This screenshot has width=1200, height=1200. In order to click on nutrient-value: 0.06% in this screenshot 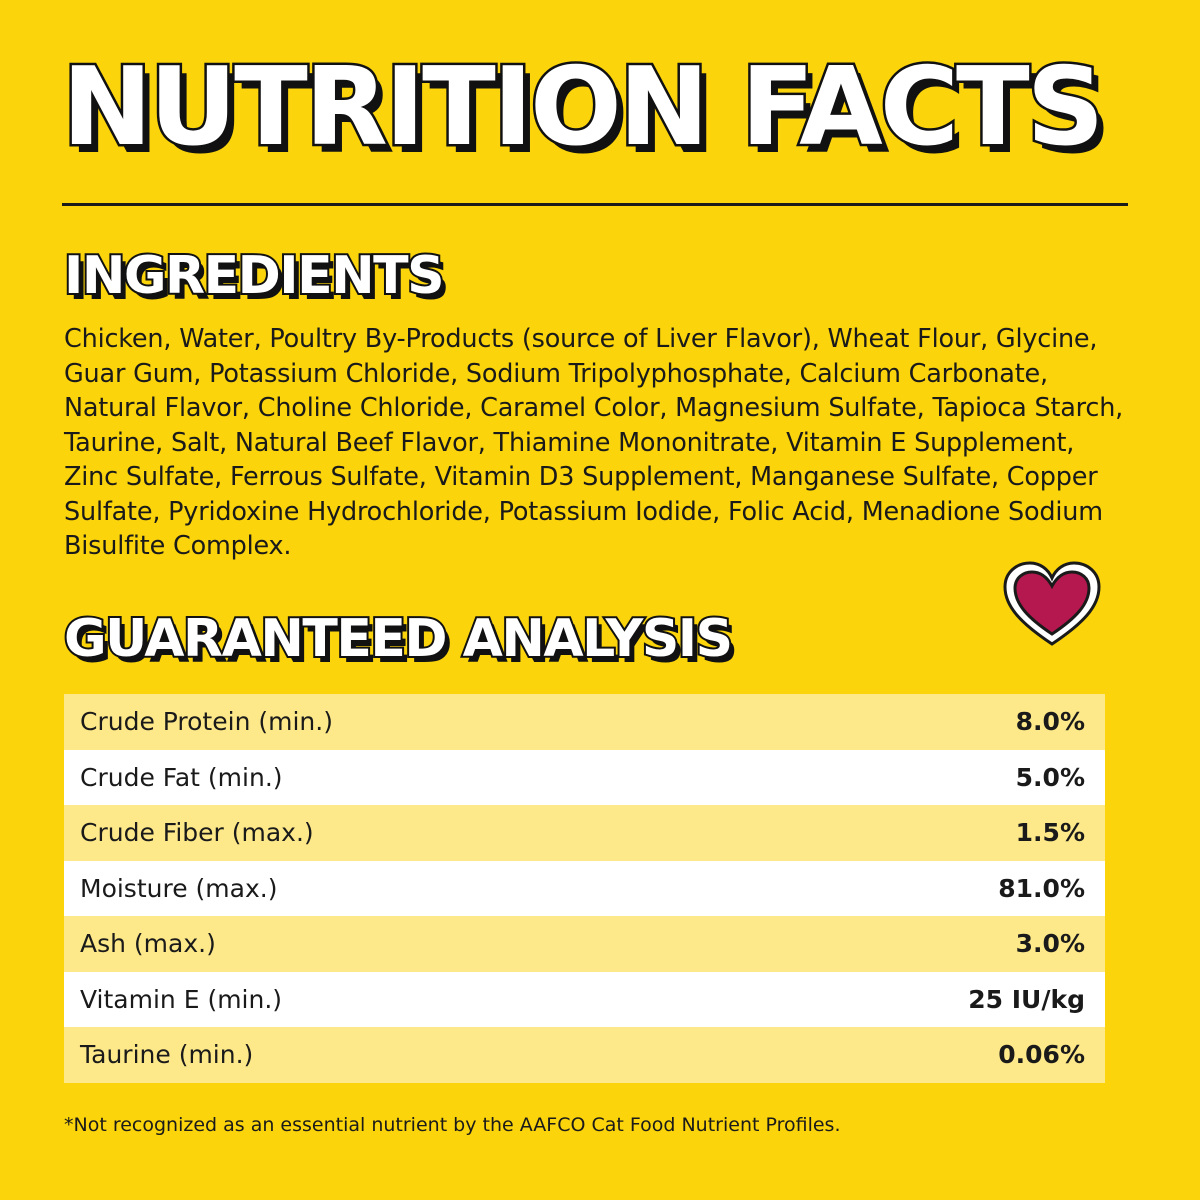, I will do `click(1041, 1055)`.